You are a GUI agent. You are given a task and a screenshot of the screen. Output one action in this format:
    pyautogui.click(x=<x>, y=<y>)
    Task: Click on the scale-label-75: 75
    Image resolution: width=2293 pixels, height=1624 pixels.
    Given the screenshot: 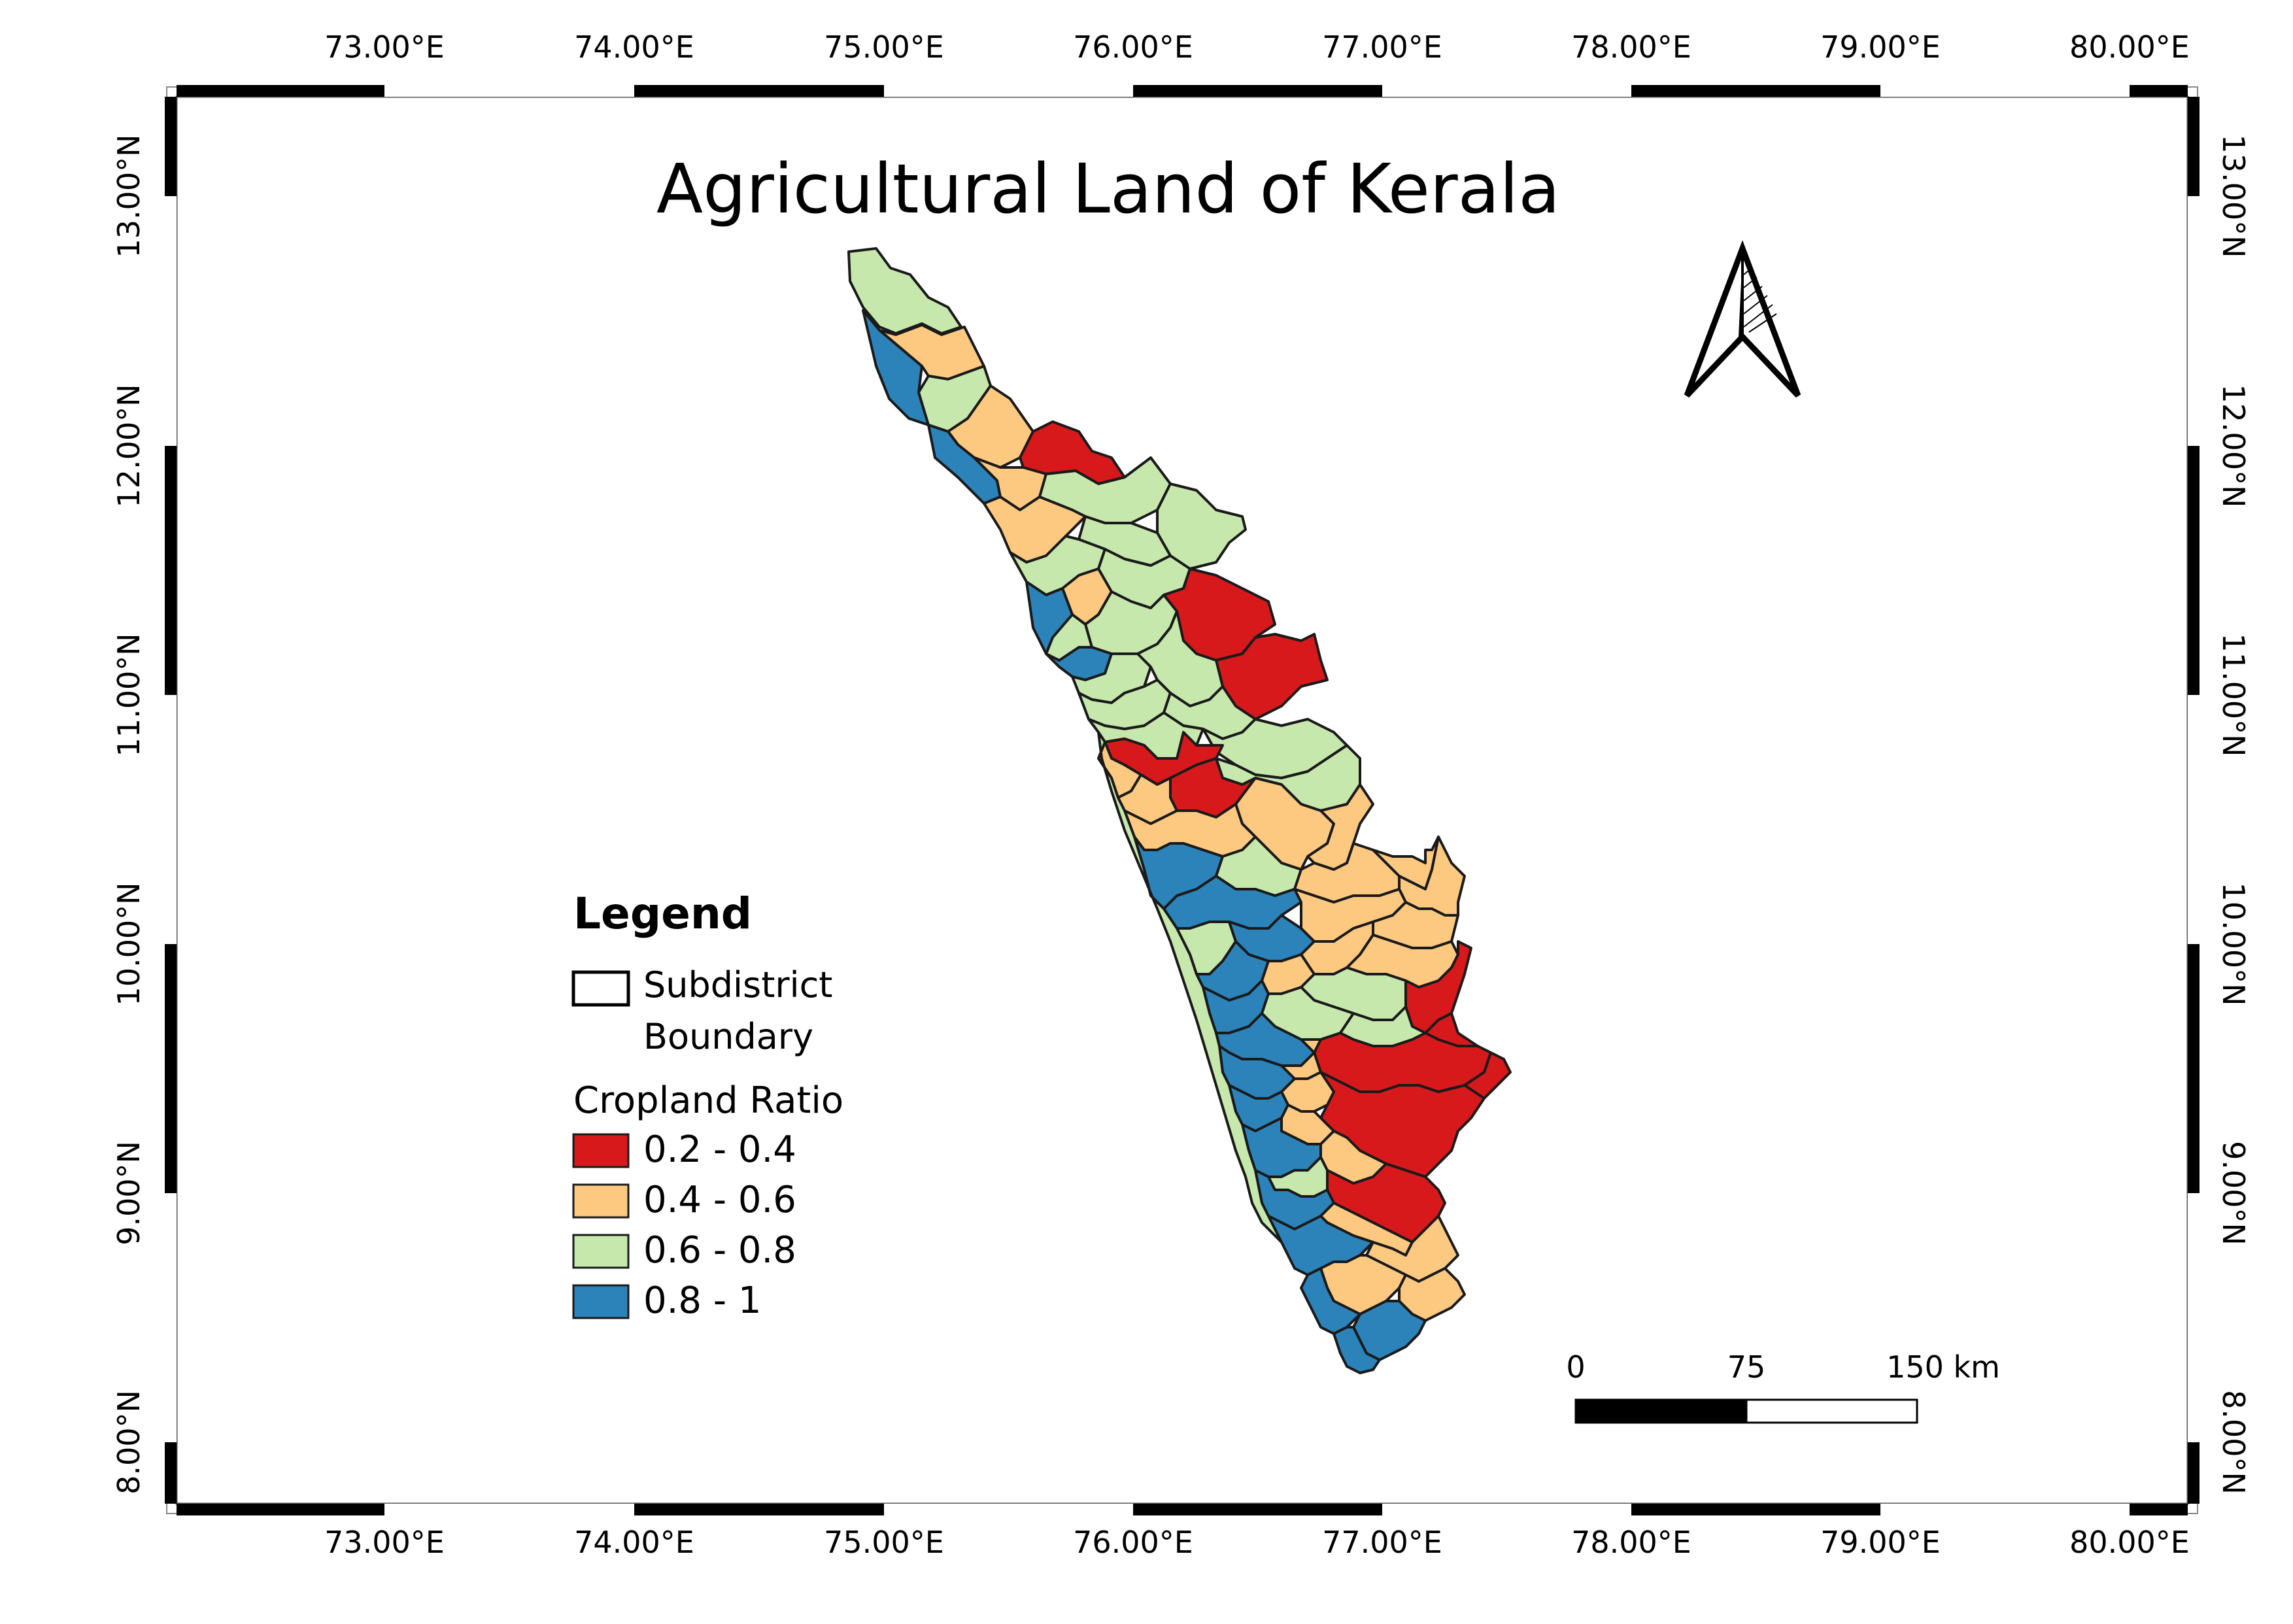 What is the action you would take?
    pyautogui.click(x=1746, y=1367)
    